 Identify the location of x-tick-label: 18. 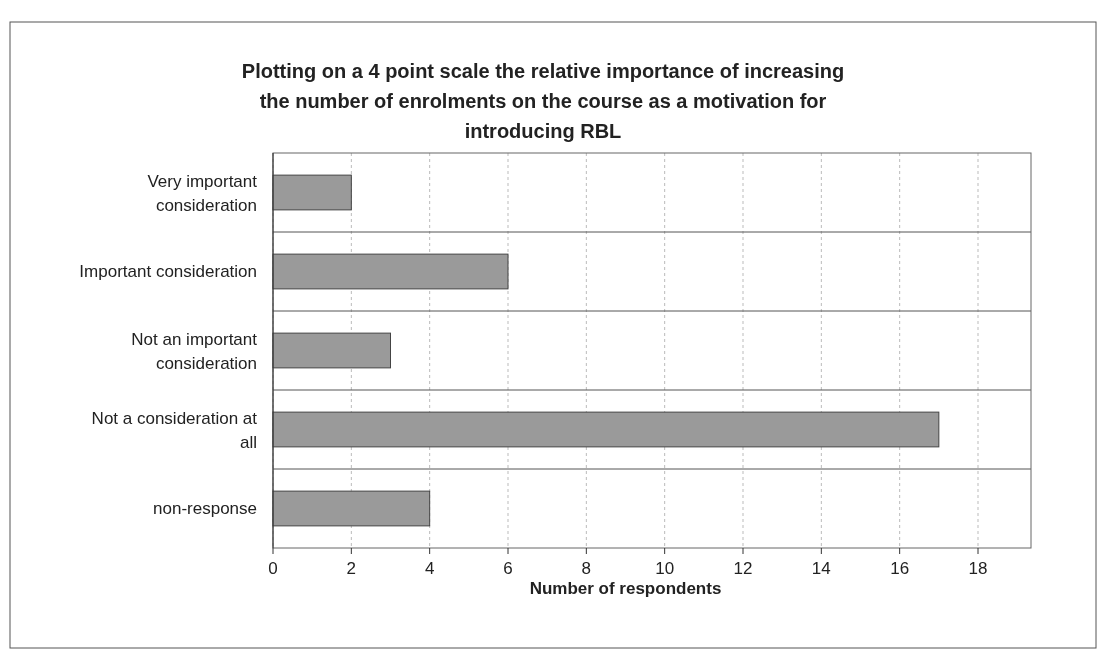
(978, 568).